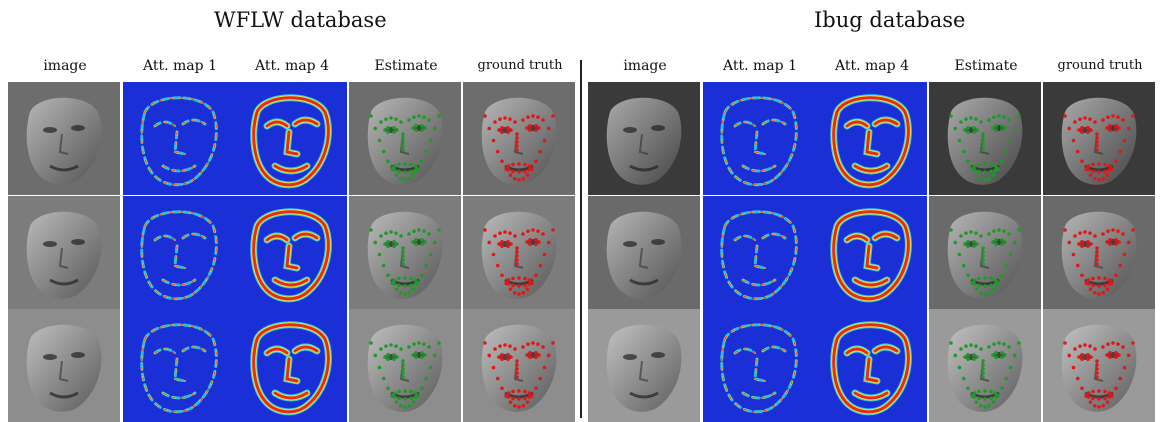  I want to click on panel-title-wflw: WFLW database, so click(300, 20).